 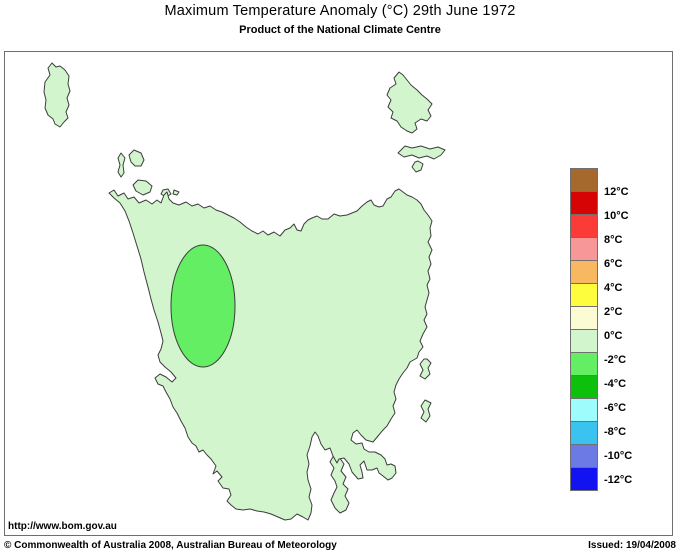 What do you see at coordinates (136, 158) in the screenshot?
I see `three-hummock-island` at bounding box center [136, 158].